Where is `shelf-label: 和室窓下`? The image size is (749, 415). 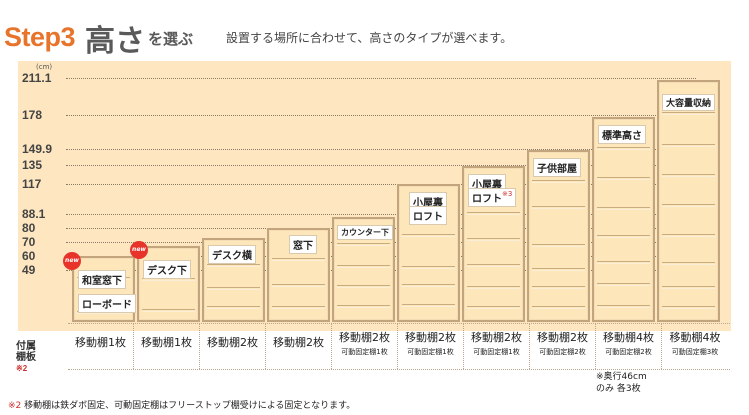 shelf-label: 和室窓下 is located at coordinates (102, 279).